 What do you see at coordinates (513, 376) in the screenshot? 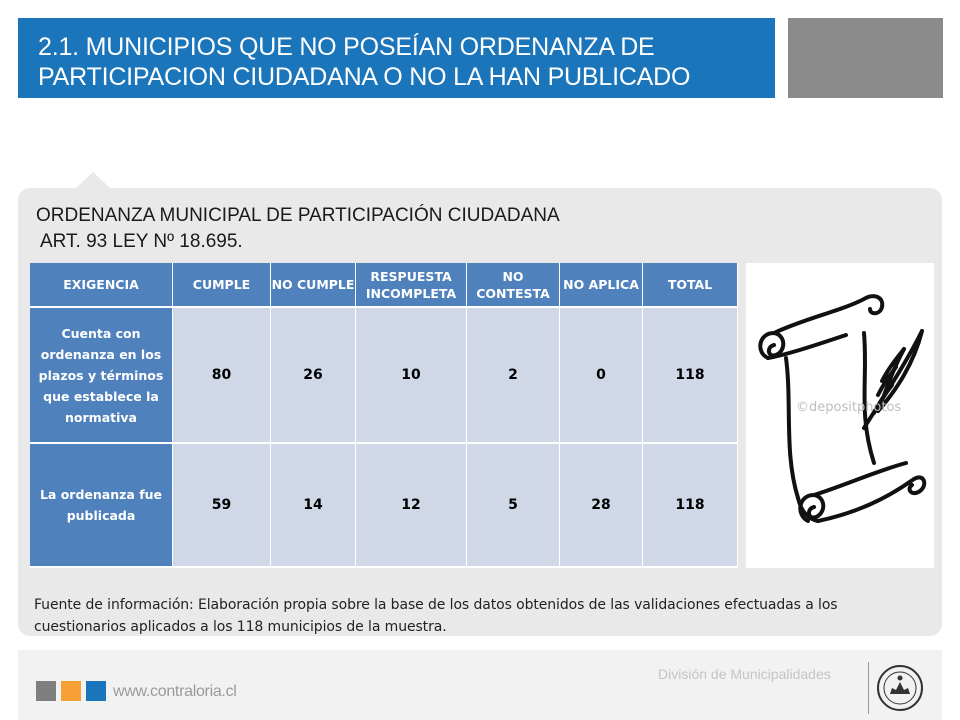
I see `cell-no-contesta: 2` at bounding box center [513, 376].